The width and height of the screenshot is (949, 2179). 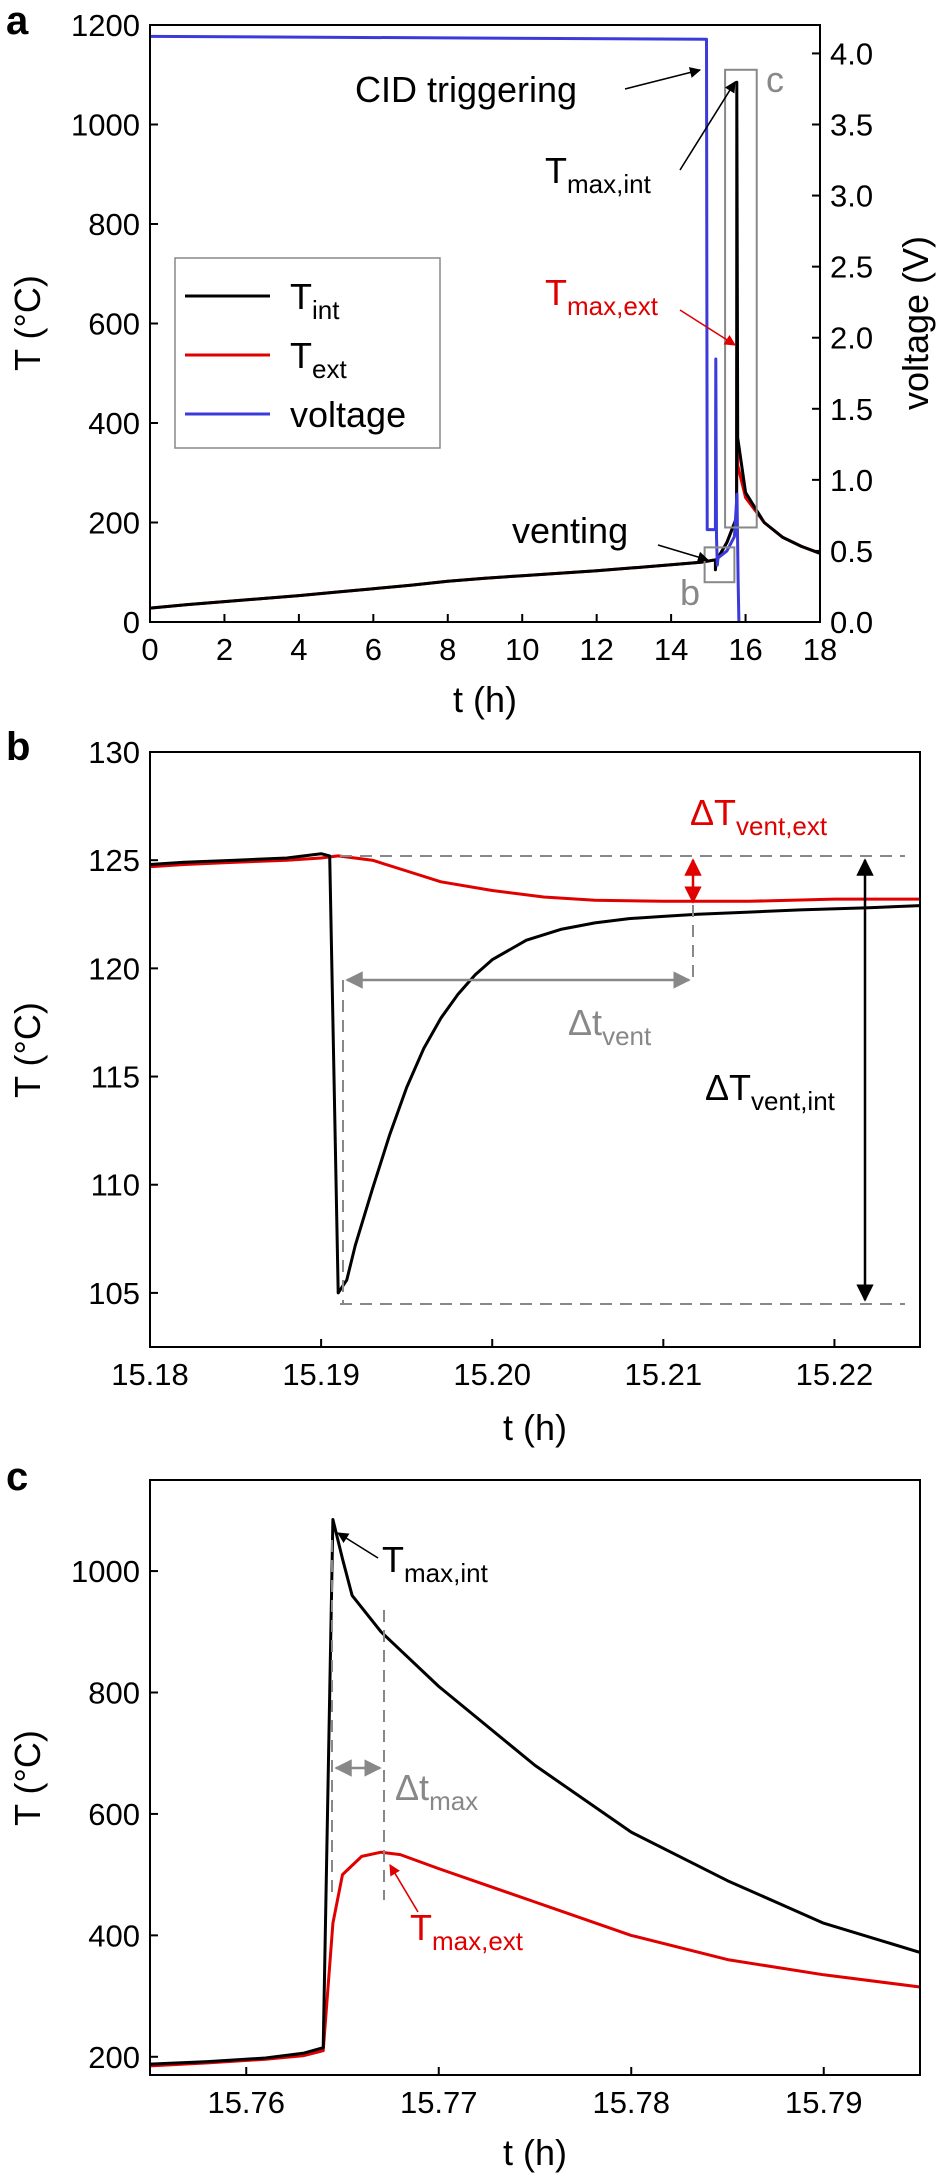 What do you see at coordinates (851, 53) in the screenshot?
I see `panel-a-y2-tick-label: 4.0` at bounding box center [851, 53].